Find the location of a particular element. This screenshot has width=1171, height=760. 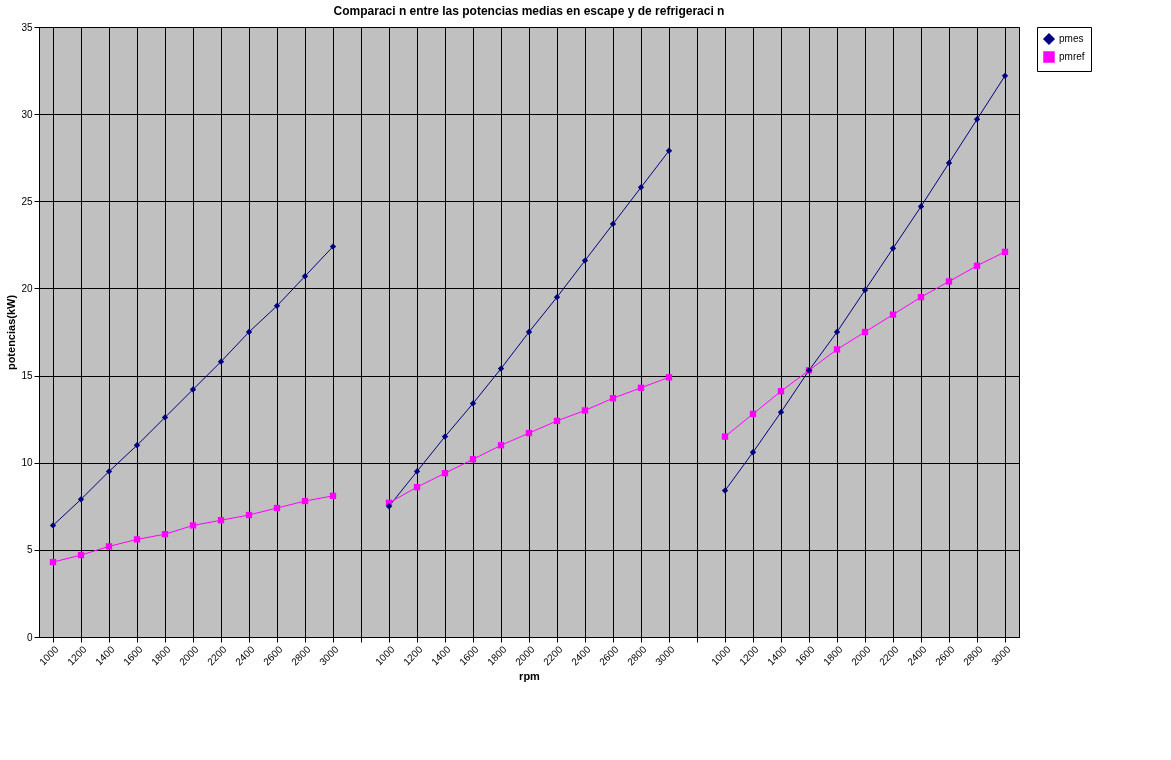

y-tick-label: 20 is located at coordinates (27, 288).